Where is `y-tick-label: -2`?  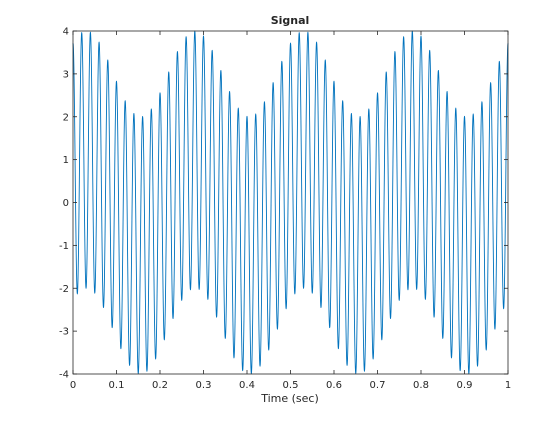
y-tick-label: -2 is located at coordinates (64, 289).